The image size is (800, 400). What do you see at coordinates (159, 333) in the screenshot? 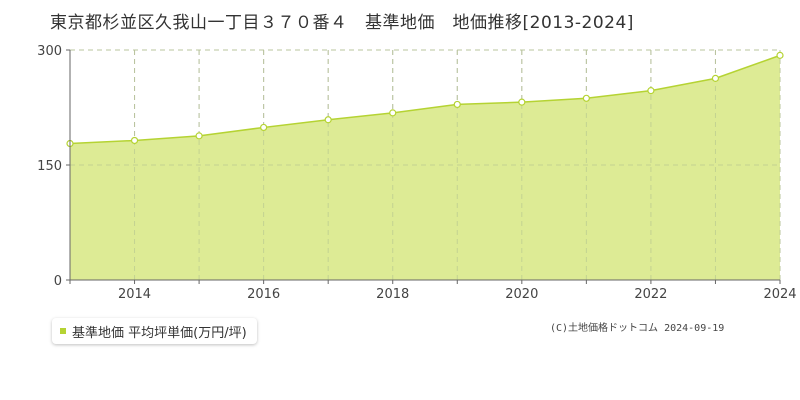
I see `legend-label: 基準地価 平均坪単価(万円/坪)` at bounding box center [159, 333].